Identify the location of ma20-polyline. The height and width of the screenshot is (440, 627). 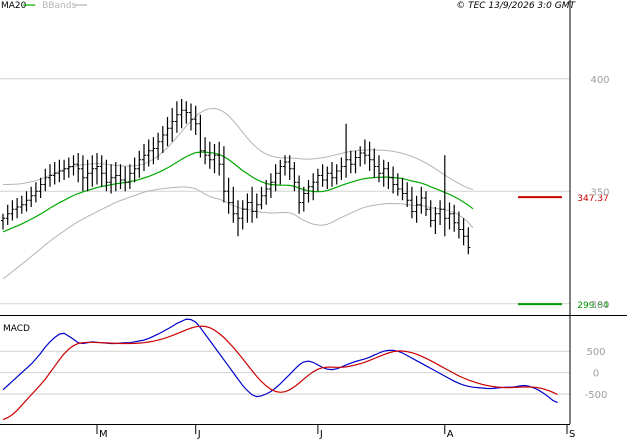
(238, 192).